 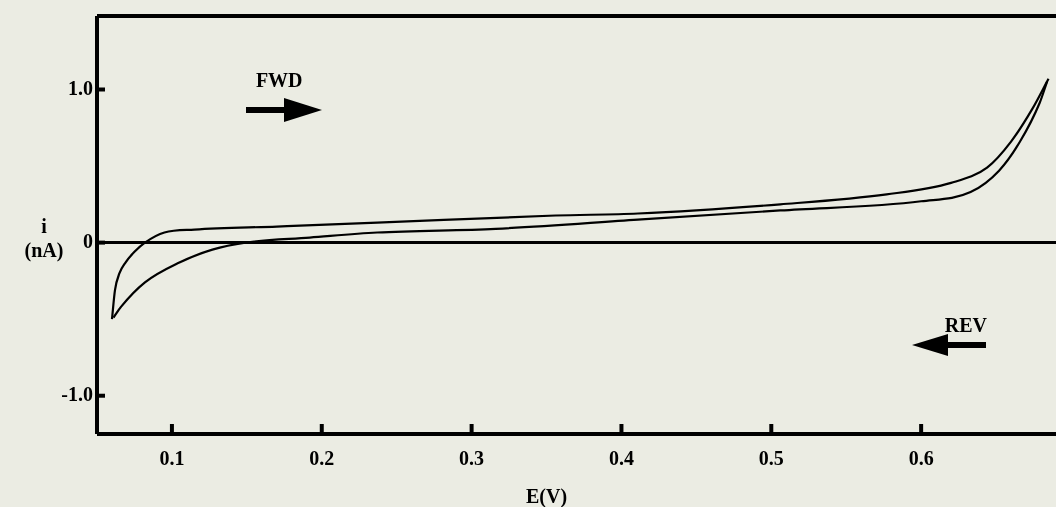 I want to click on annotation: FWD, so click(x=279, y=80).